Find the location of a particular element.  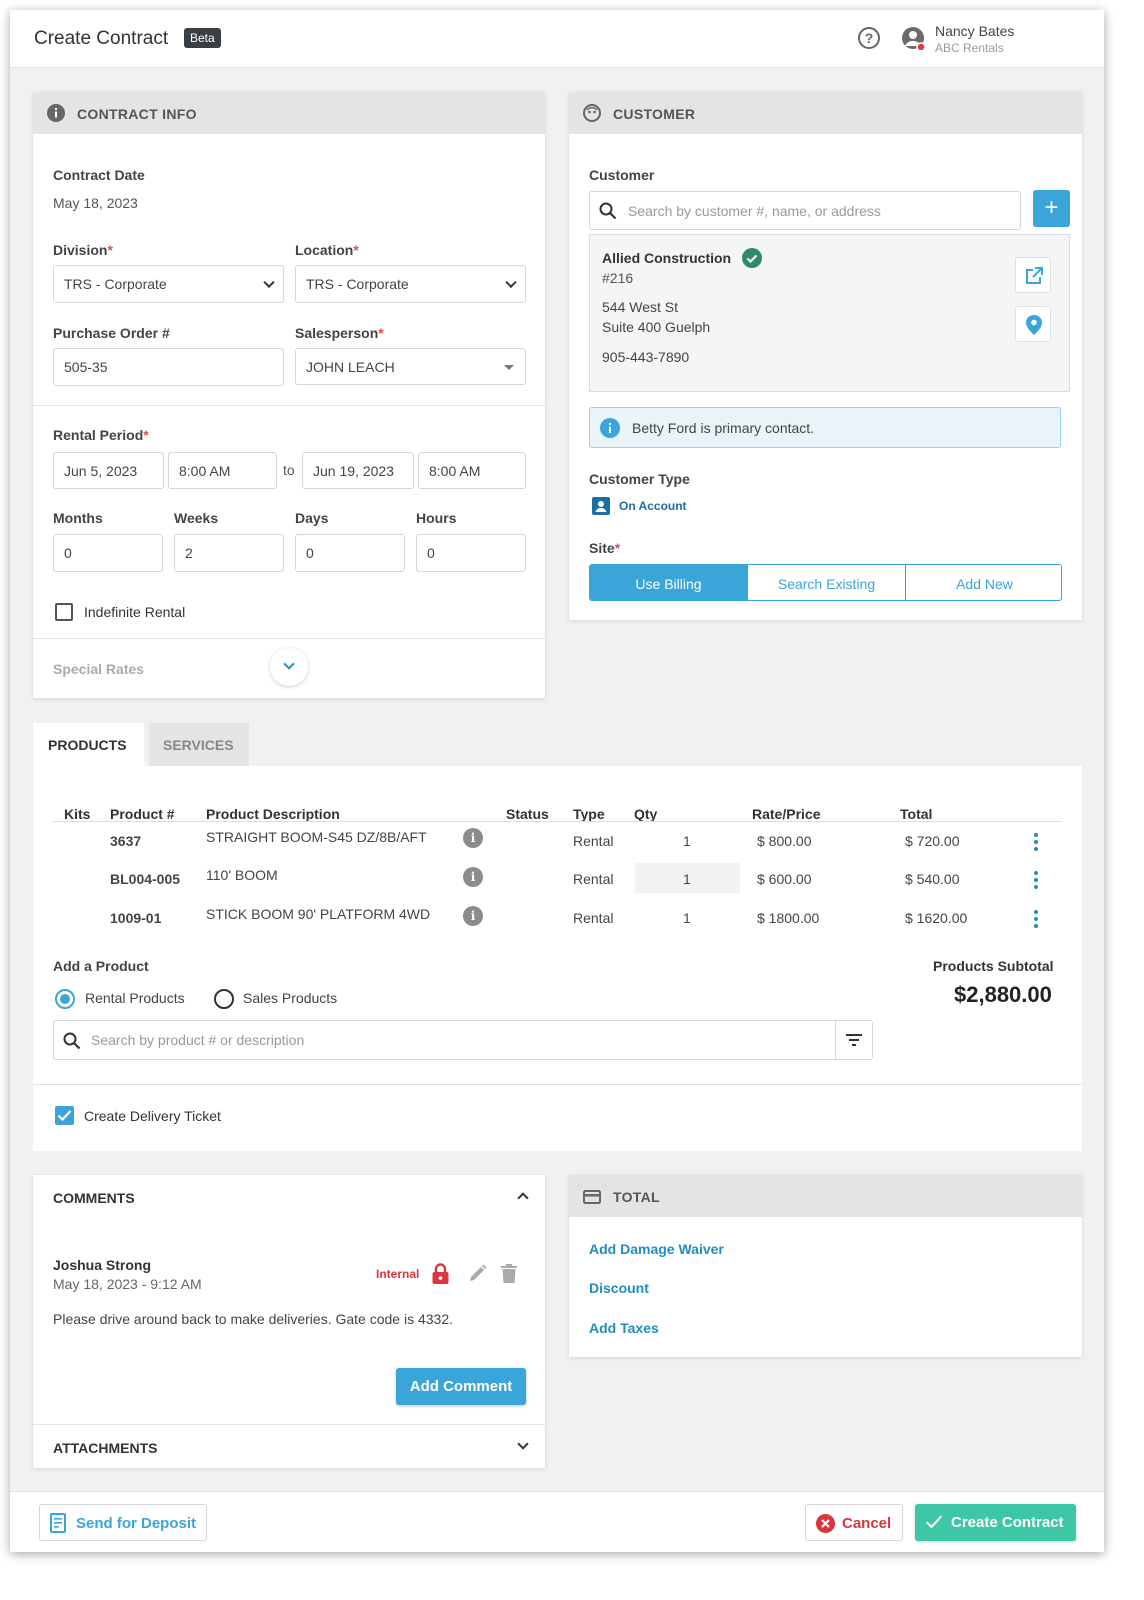

customer-map-button is located at coordinates (1033, 324).